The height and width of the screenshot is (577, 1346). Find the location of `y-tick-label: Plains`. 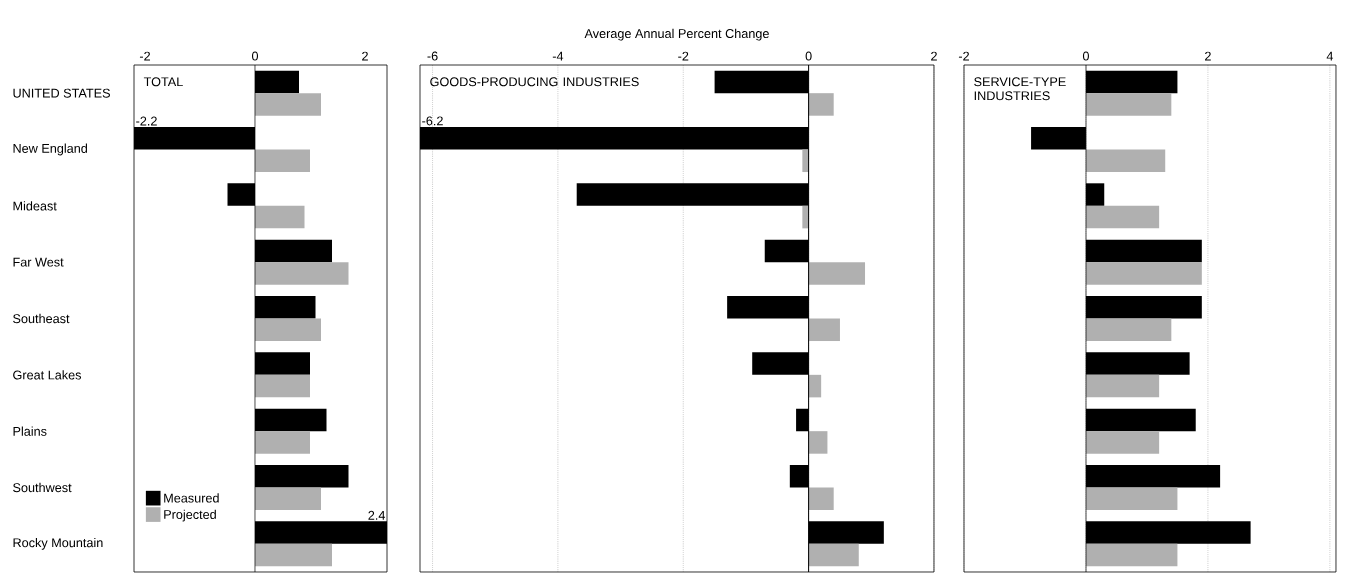

y-tick-label: Plains is located at coordinates (30, 431).